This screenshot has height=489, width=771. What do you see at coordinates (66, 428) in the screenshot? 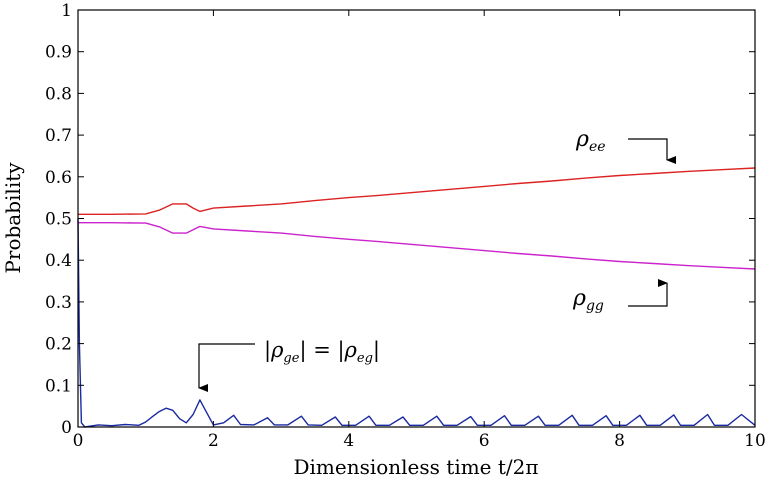
I see `y-tick-label: 0` at bounding box center [66, 428].